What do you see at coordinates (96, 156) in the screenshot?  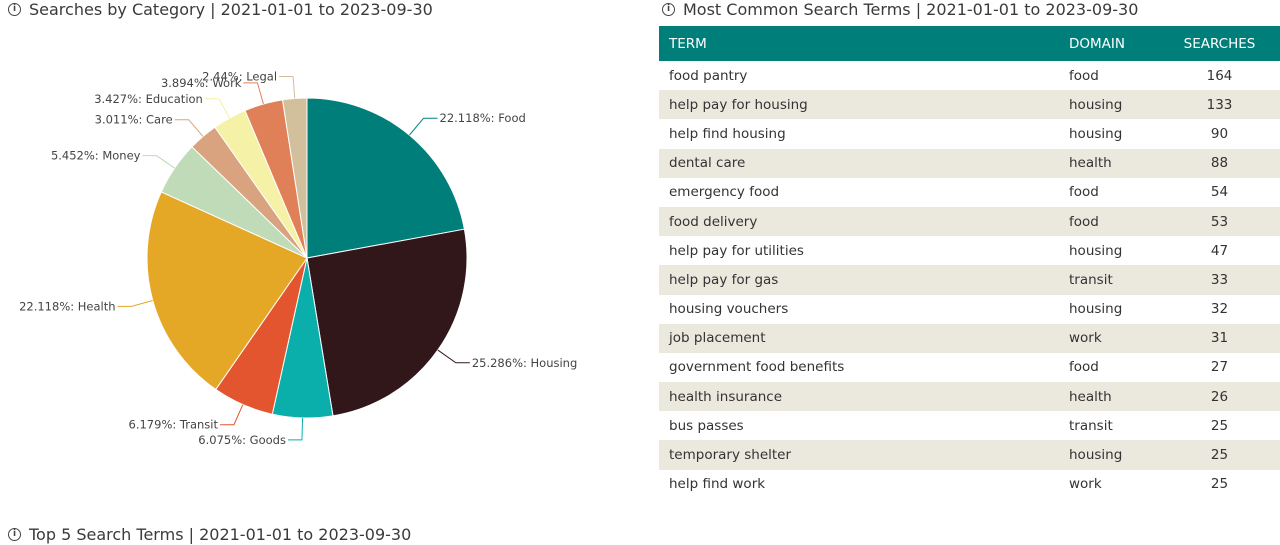 I see `pie-label-money: 5.452%: Money` at bounding box center [96, 156].